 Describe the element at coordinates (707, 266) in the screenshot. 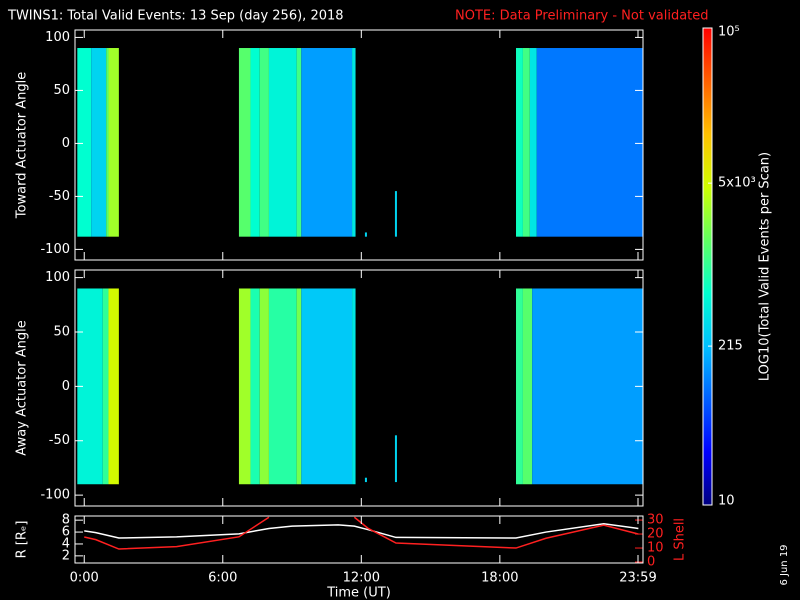

I see `colorbar` at that location.